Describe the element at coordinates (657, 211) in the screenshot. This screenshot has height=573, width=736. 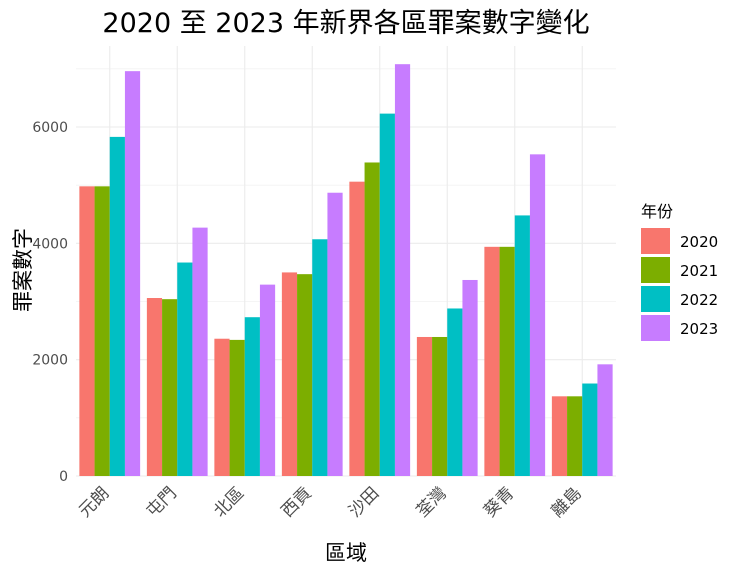
I see `legend-title: 年份` at that location.